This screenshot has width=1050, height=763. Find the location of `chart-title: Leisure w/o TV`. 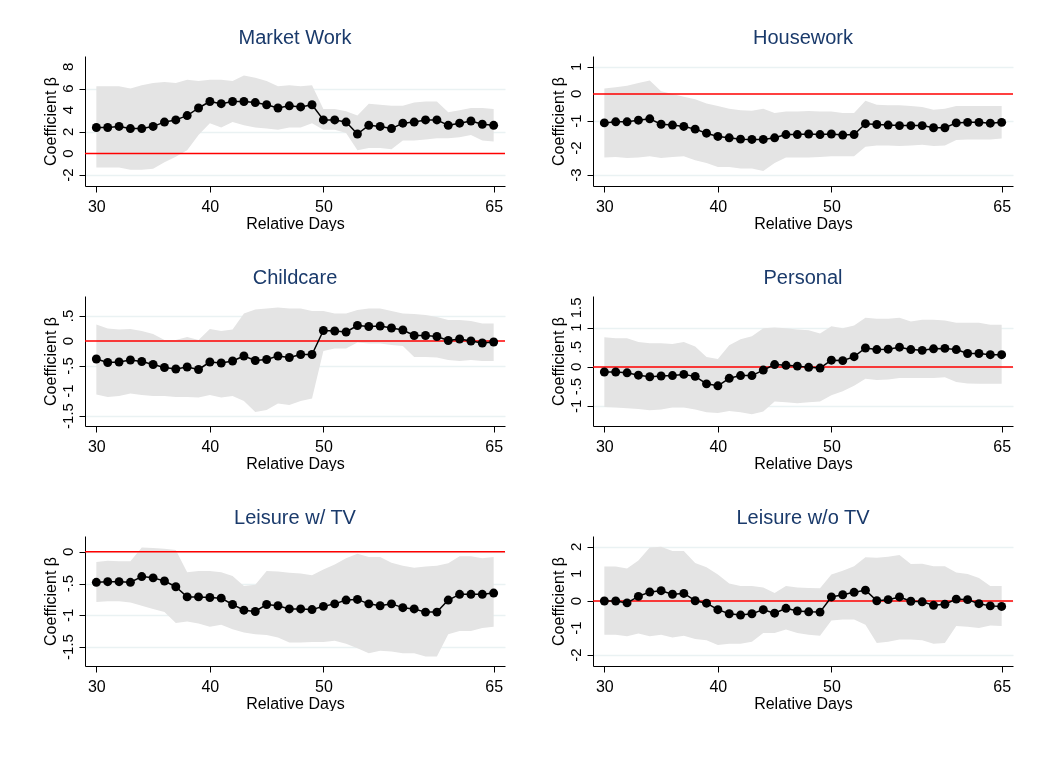

chart-title: Leisure w/o TV is located at coordinates (803, 517).